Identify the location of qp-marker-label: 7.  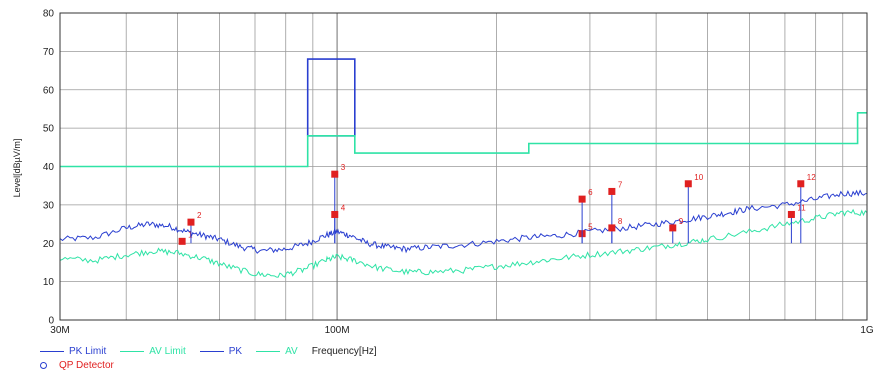
(620, 184).